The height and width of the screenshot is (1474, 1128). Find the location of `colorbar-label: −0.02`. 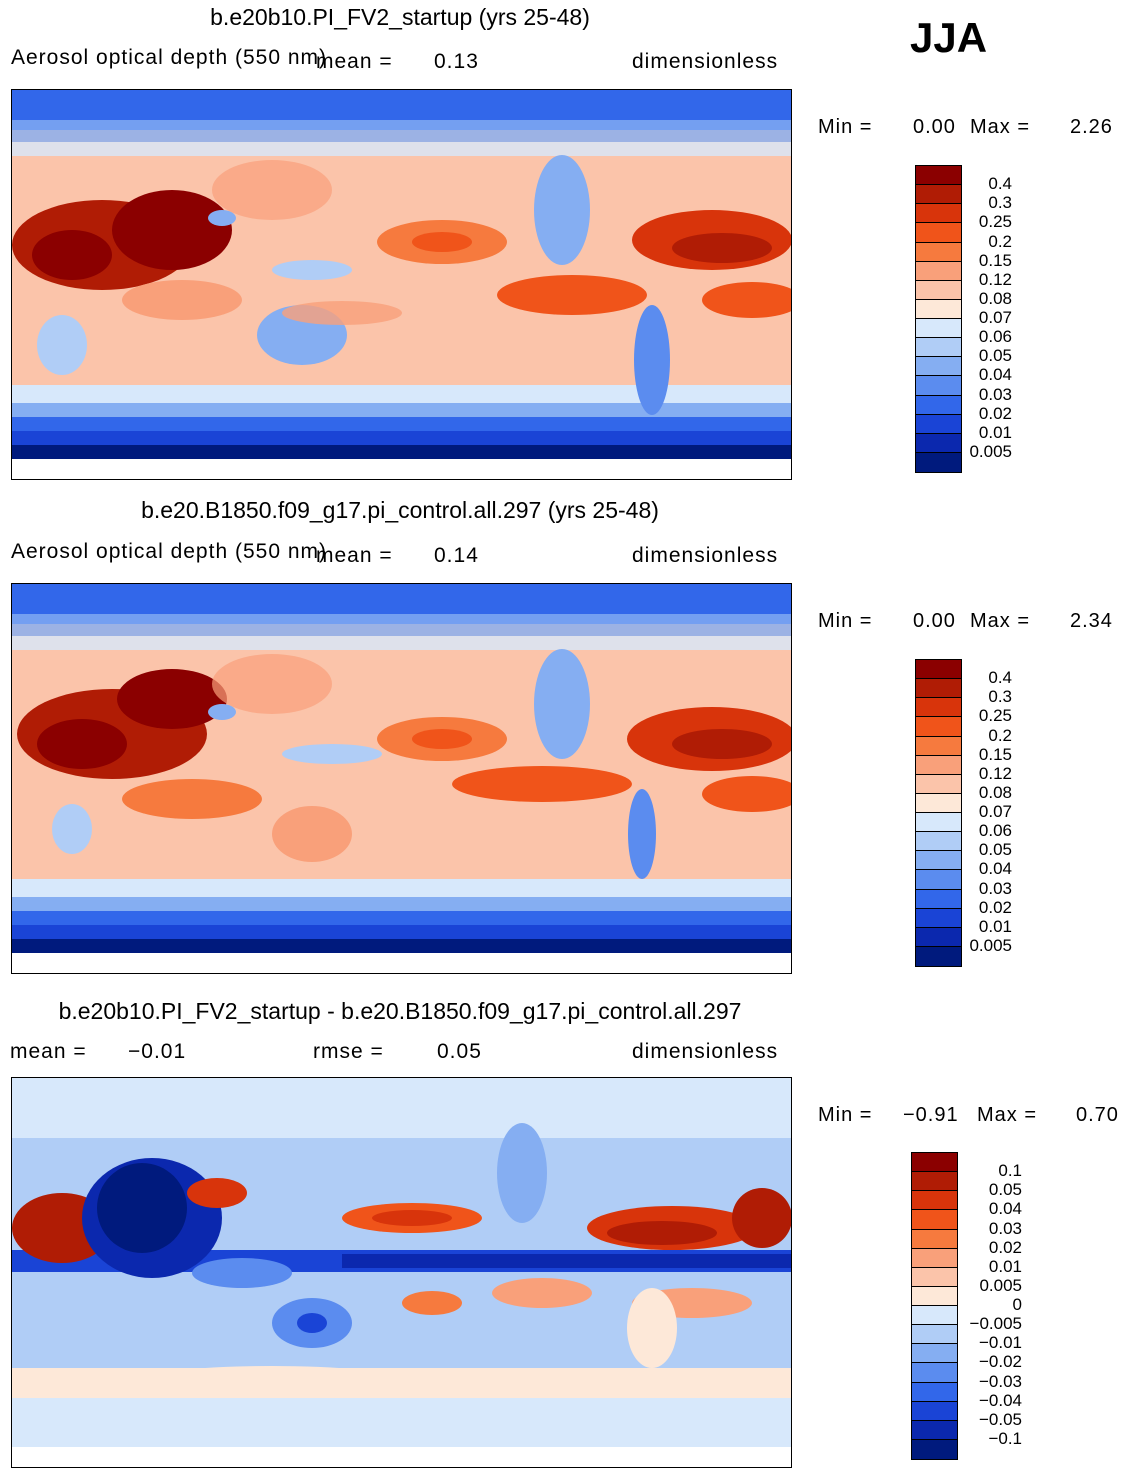

colorbar-label: −0.02 is located at coordinates (1000, 1362).